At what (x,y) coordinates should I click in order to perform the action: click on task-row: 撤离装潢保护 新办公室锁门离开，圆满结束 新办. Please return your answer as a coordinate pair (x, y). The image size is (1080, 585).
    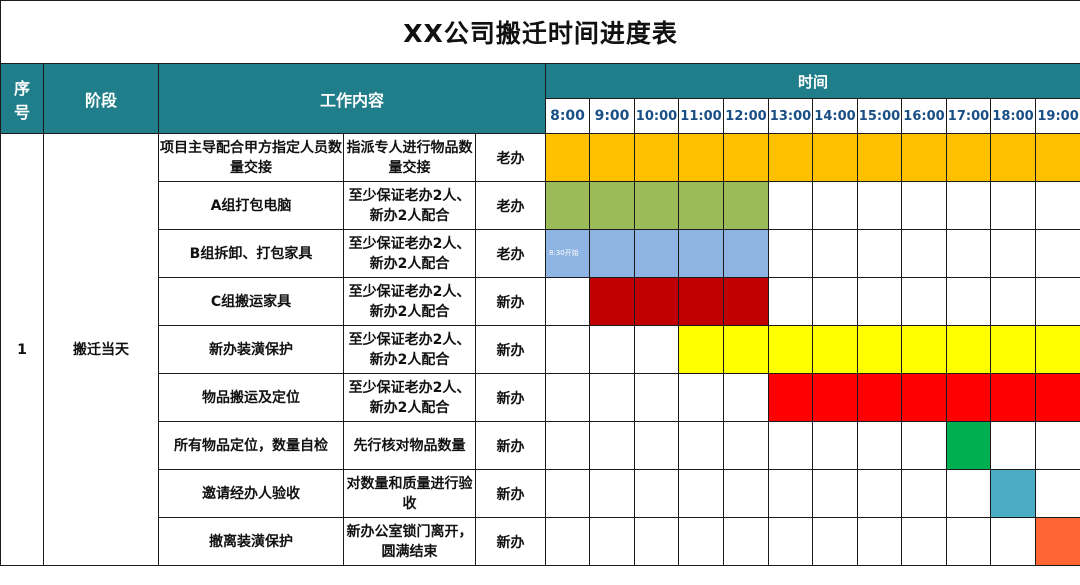
    Looking at the image, I should click on (540, 541).